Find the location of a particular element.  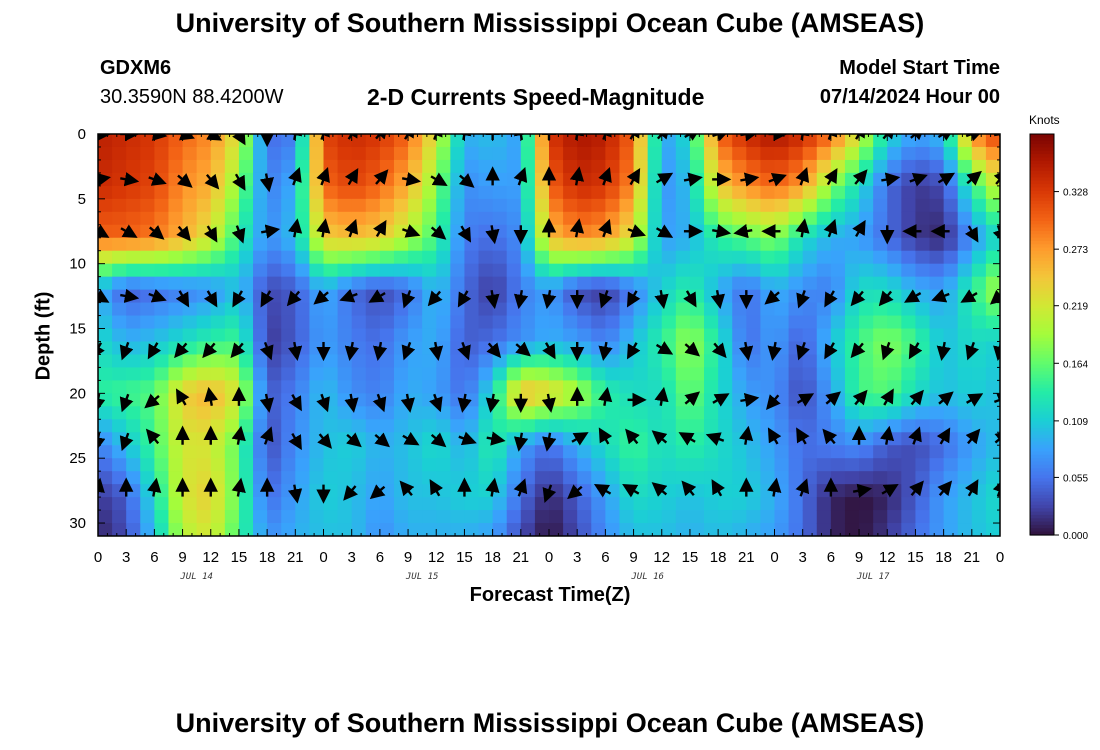

x-tick-label: 3 is located at coordinates (803, 557).